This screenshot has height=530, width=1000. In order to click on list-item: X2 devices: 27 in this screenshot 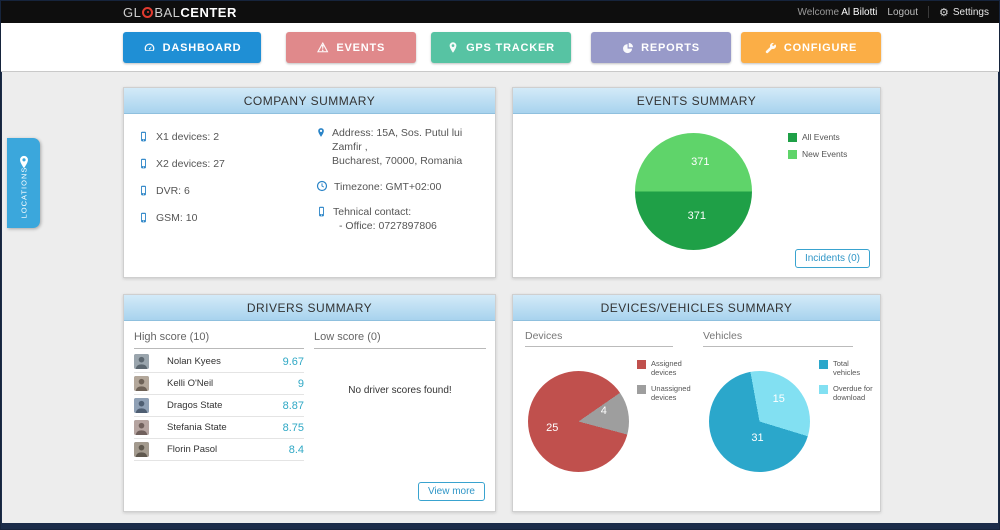, I will do `click(181, 163)`.